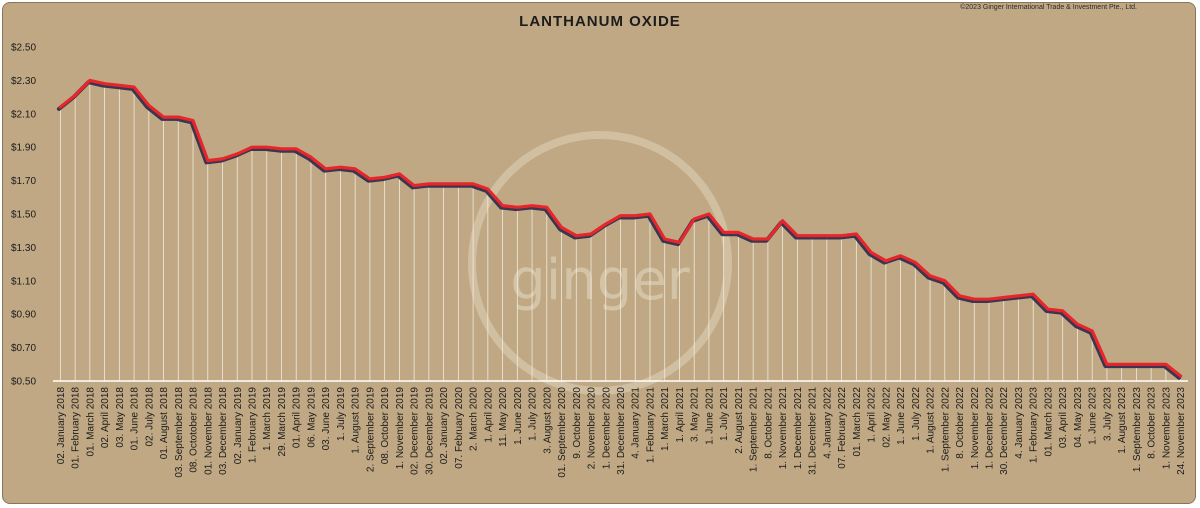  What do you see at coordinates (400, 428) in the screenshot?
I see `x-tick-label: 1. November 2019` at bounding box center [400, 428].